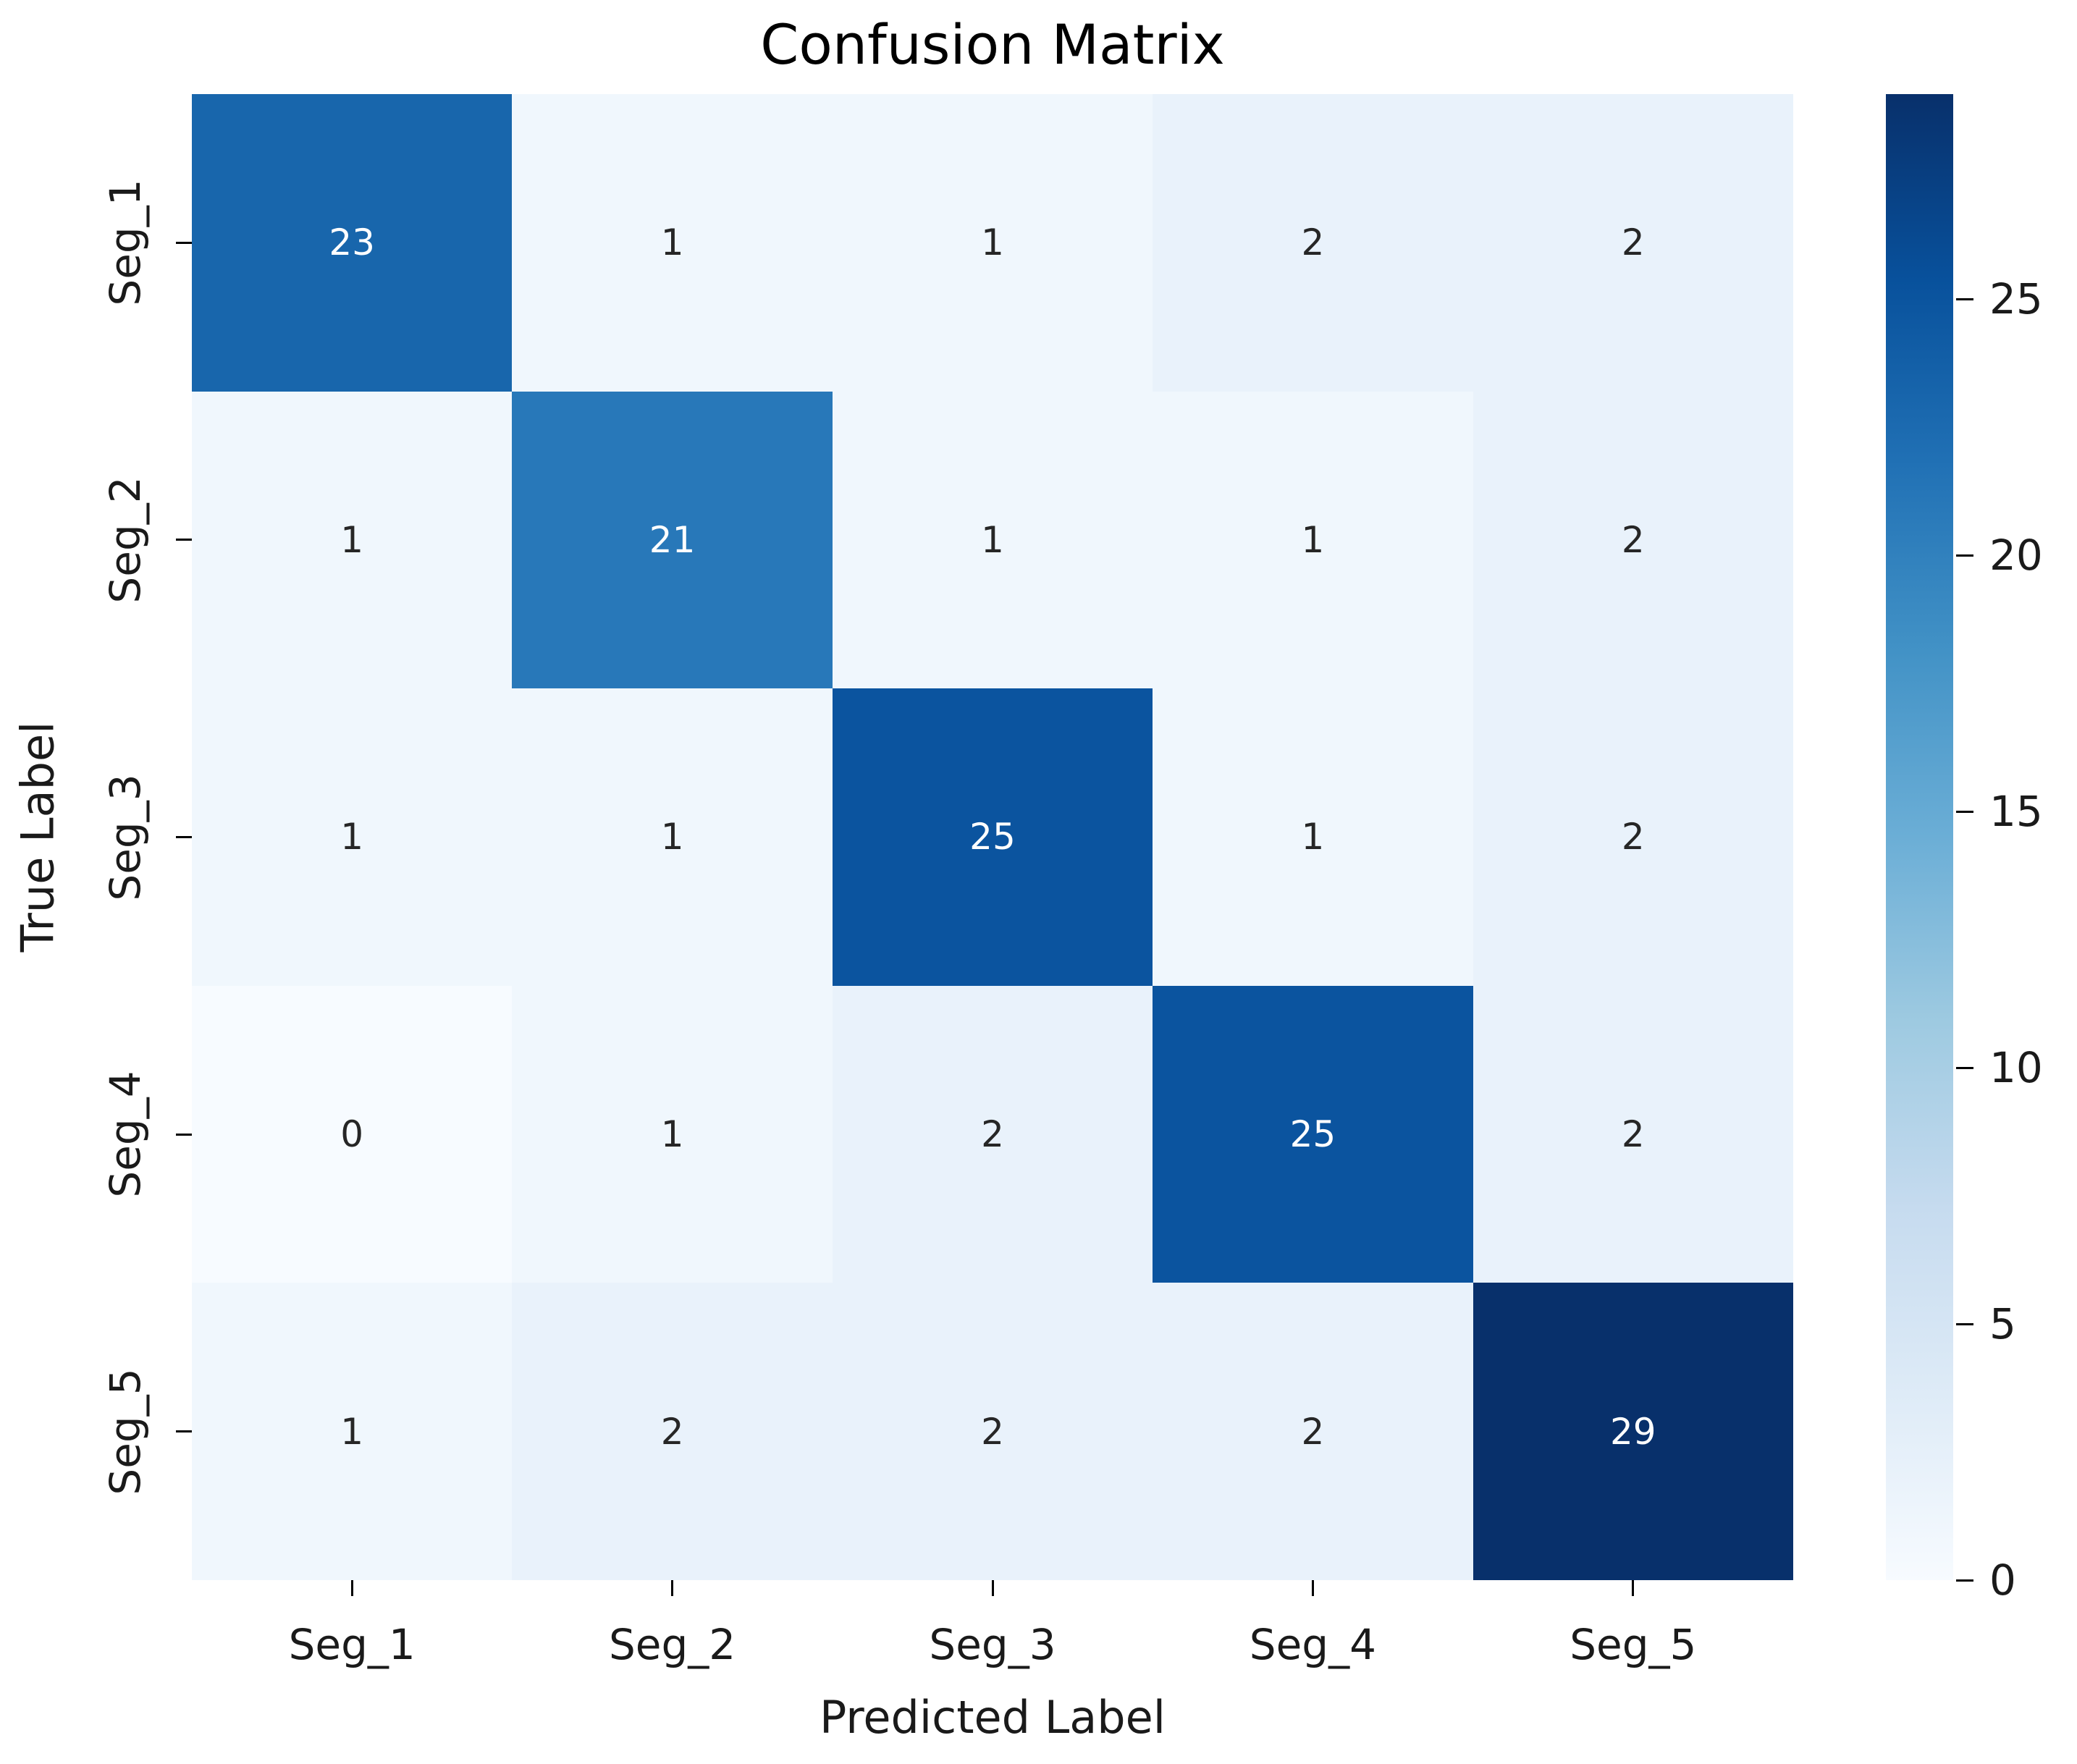 This screenshot has height=1764, width=2077. I want to click on y-tick-label: Seg_4, so click(125, 1134).